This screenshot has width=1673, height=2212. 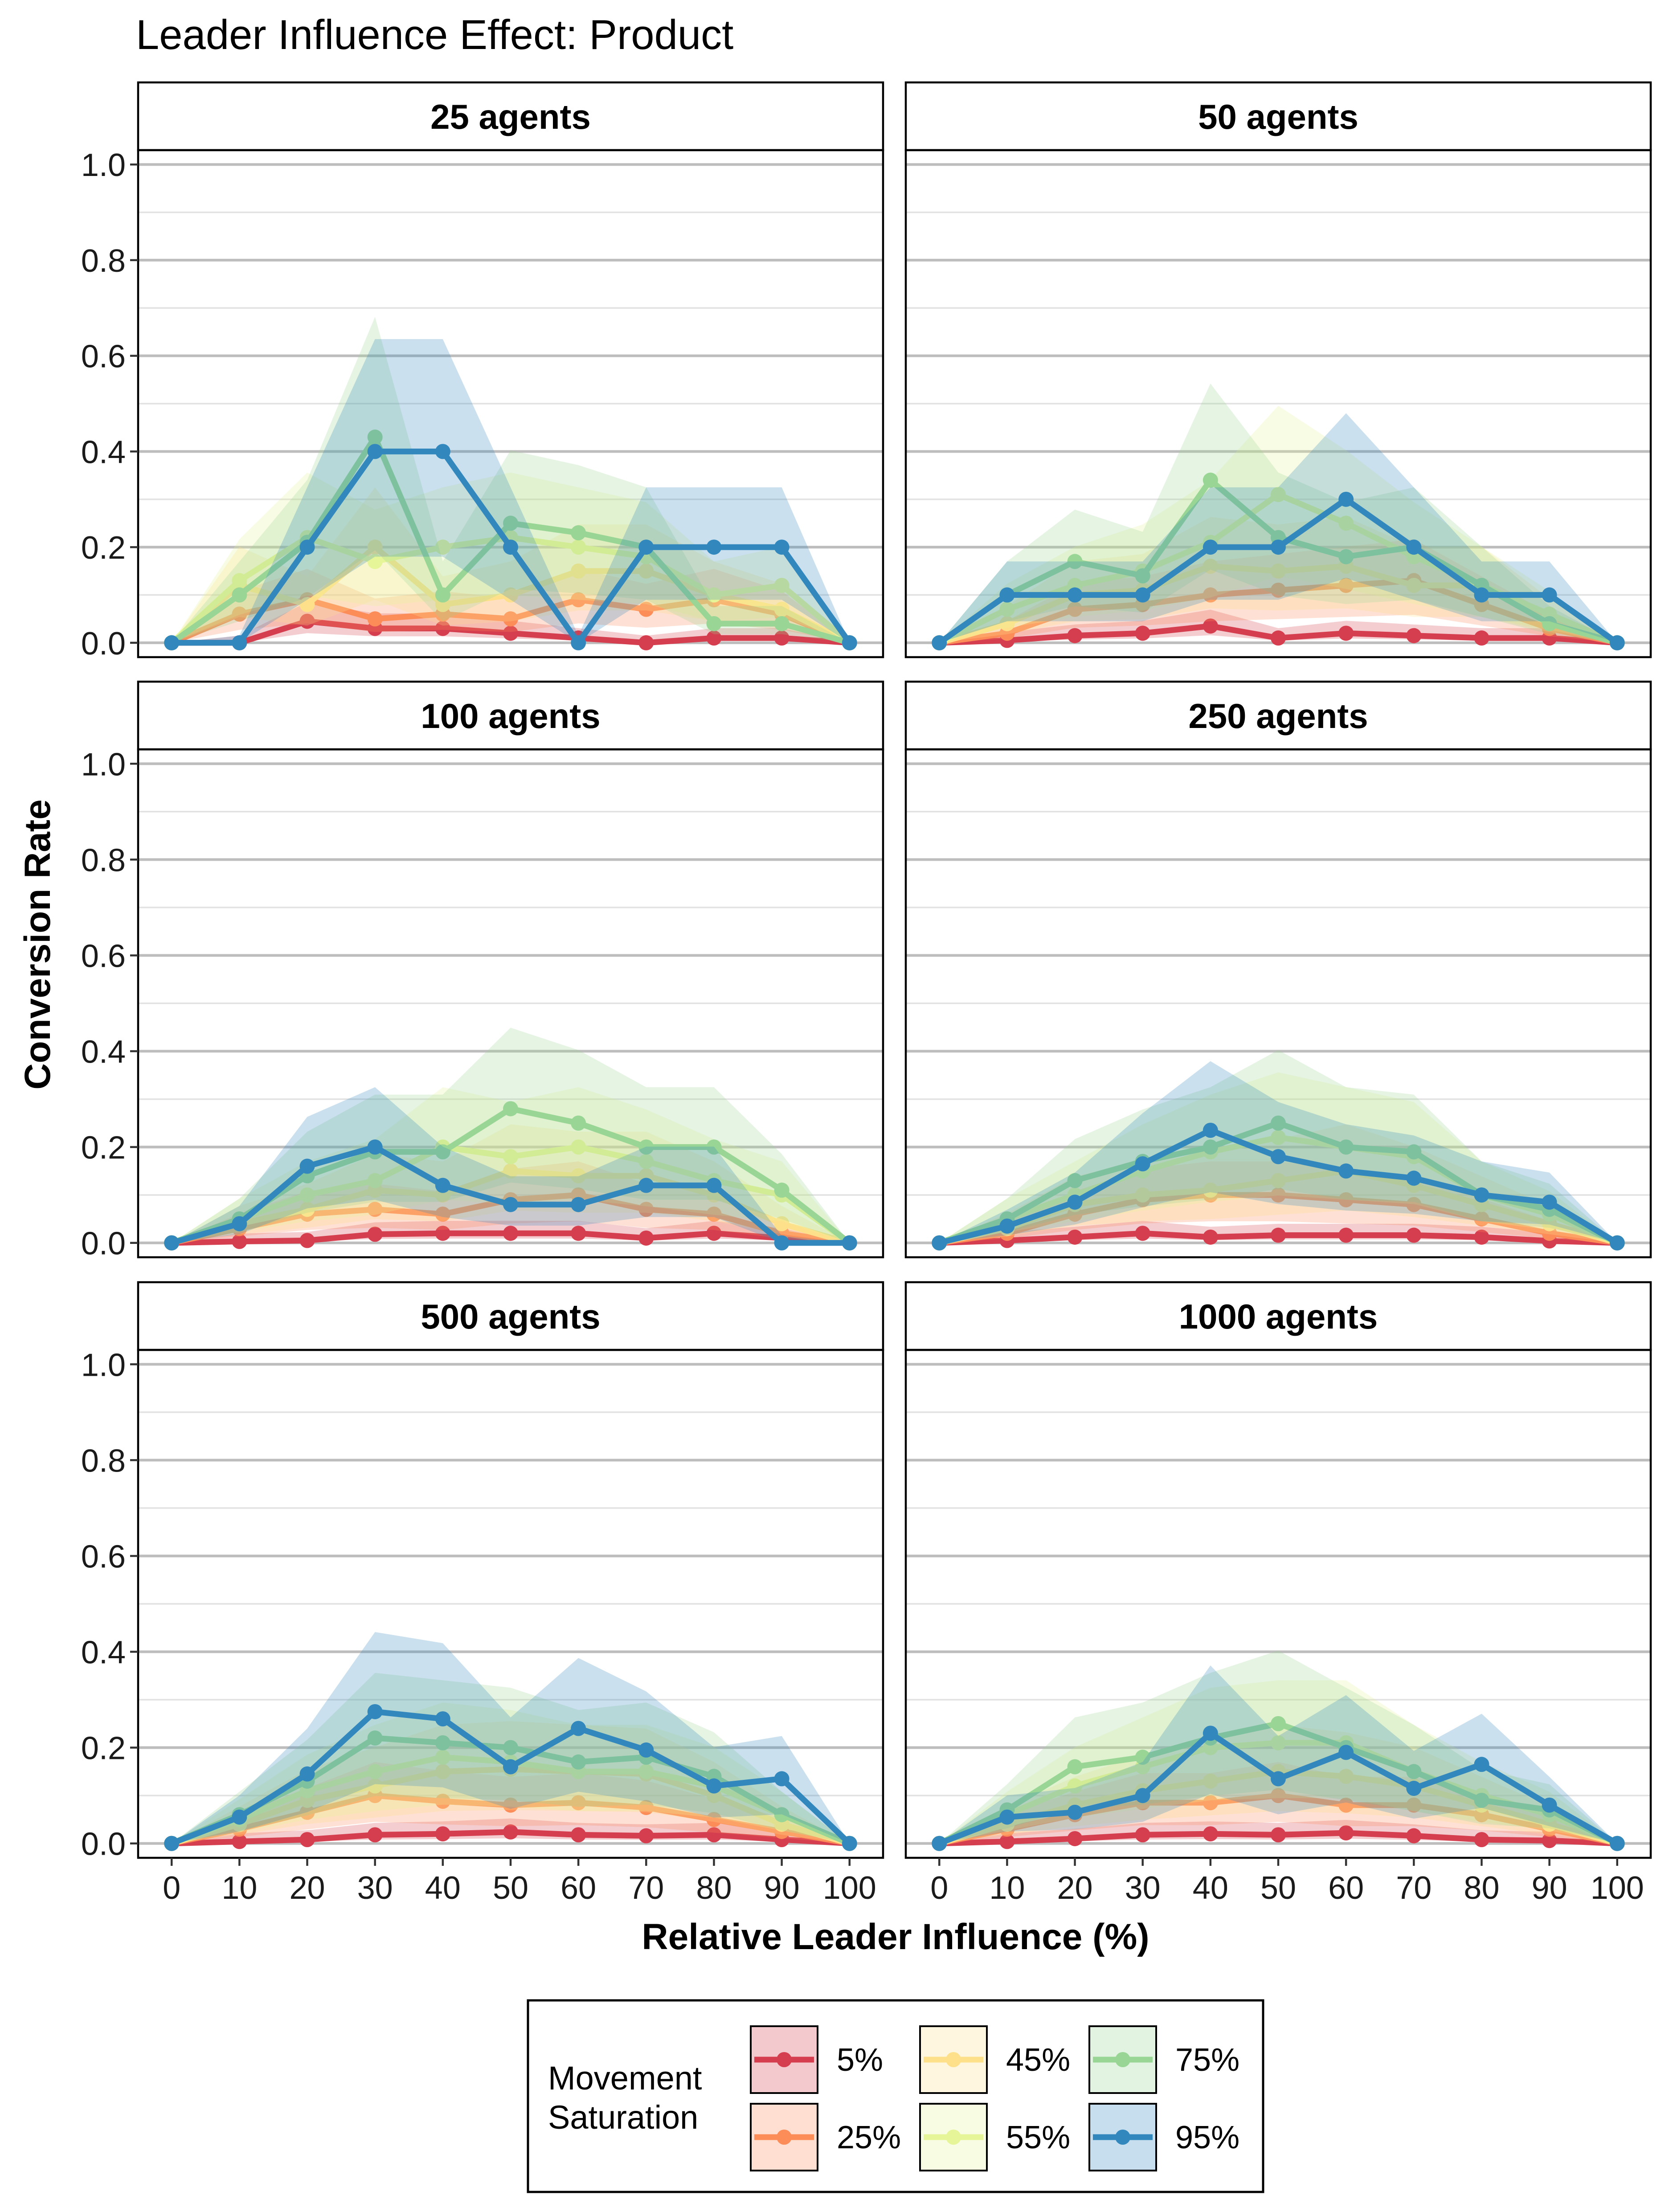 What do you see at coordinates (849, 1888) in the screenshot?
I see `x-tick-label: 100` at bounding box center [849, 1888].